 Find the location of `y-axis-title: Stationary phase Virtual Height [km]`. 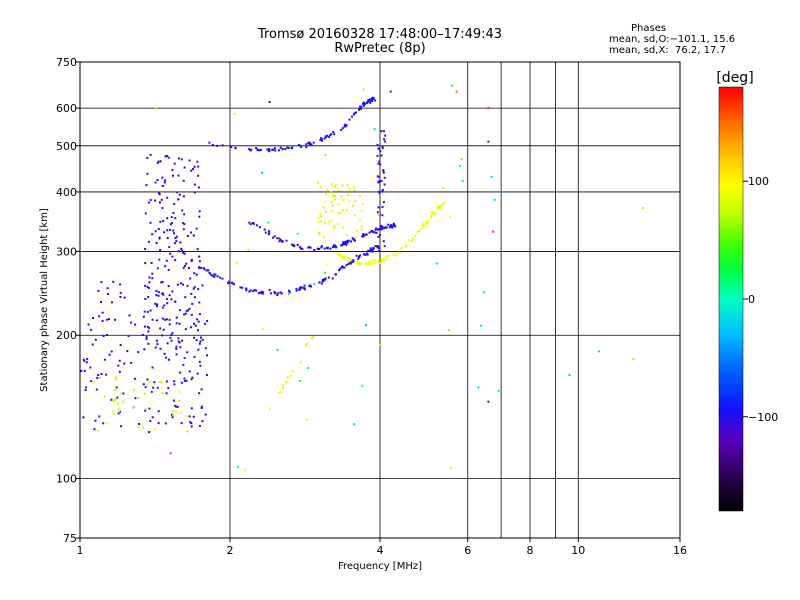

y-axis-title: Stationary phase Virtual Height [km] is located at coordinates (44, 300).